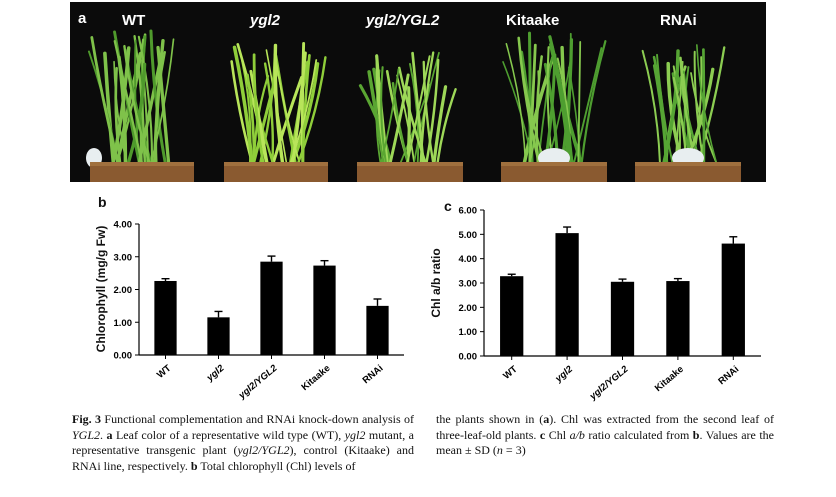 This screenshot has height=497, width=836. I want to click on caption-fragment: n, so click(499, 450).